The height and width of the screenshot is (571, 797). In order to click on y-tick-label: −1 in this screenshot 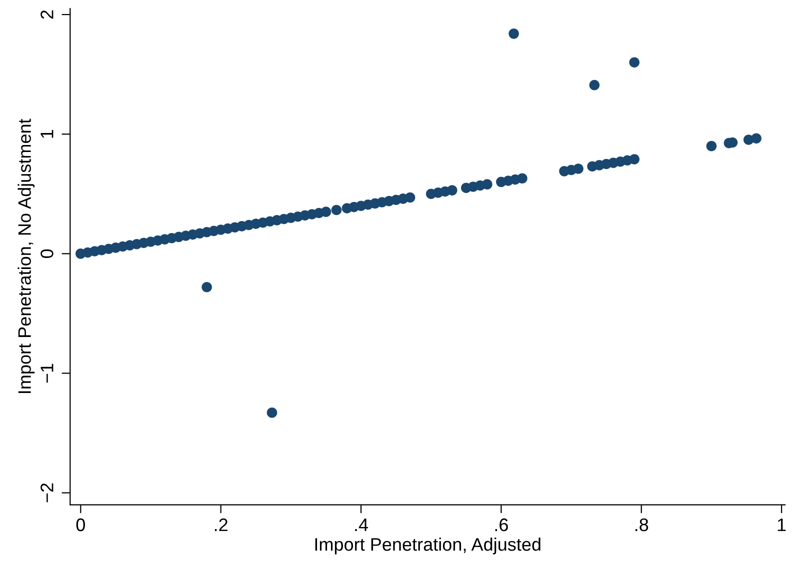, I will do `click(47, 373)`.